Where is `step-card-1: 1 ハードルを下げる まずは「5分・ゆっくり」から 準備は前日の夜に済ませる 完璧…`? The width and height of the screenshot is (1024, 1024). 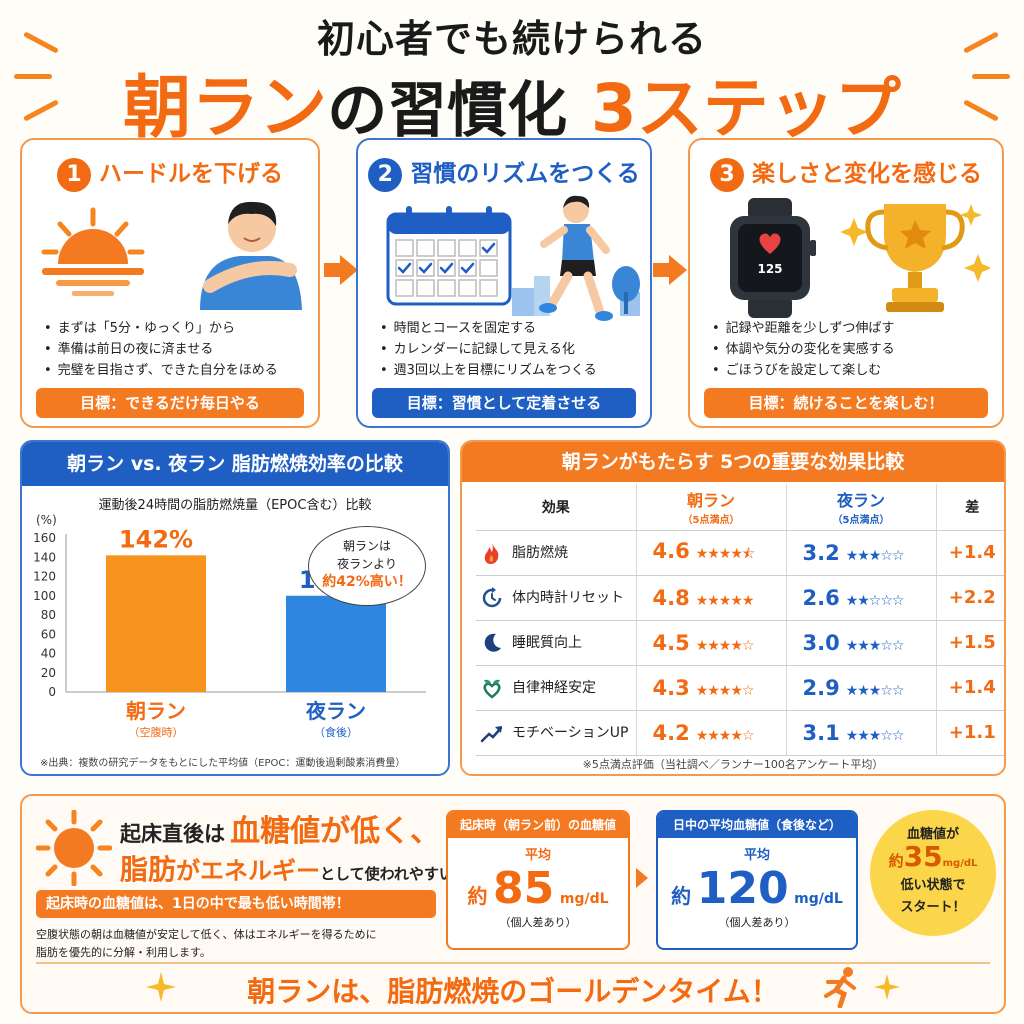
step-card-1: 1 ハードルを下げる まずは「5分・ゆっくり」から 準備は前日の夜に済ませる 完璧… is located at coordinates (170, 283).